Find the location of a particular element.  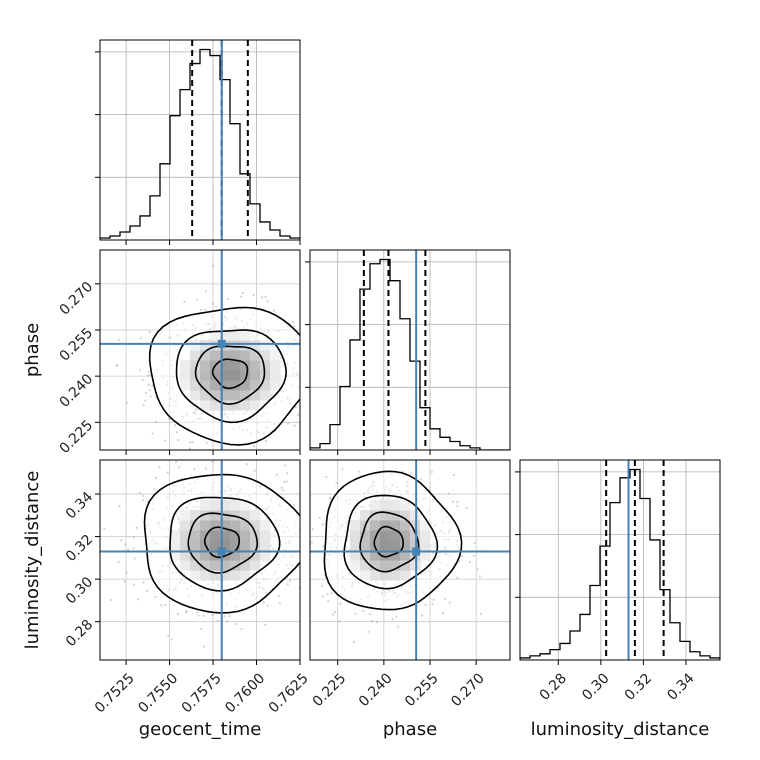

y-tick-label-phase: 0.225 is located at coordinates (77, 437).